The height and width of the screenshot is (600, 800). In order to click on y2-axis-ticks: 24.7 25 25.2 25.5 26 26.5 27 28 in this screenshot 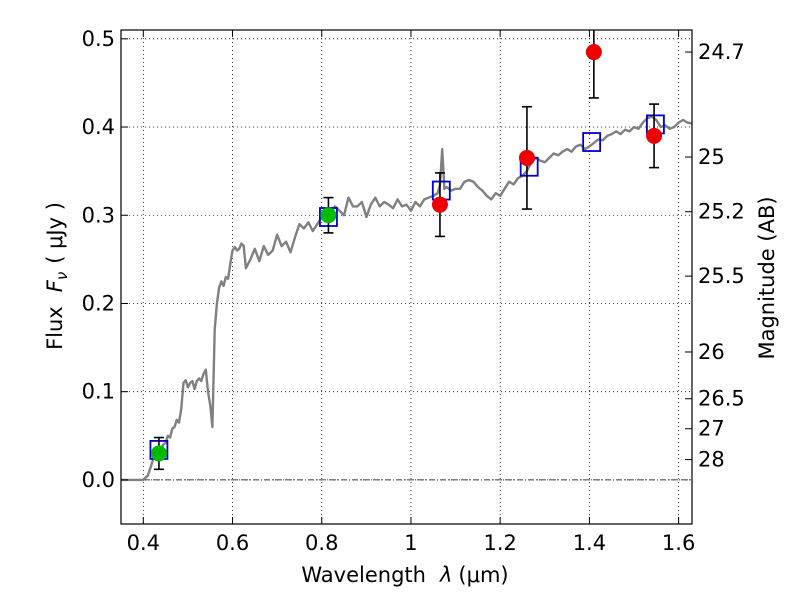, I will do `click(715, 256)`.